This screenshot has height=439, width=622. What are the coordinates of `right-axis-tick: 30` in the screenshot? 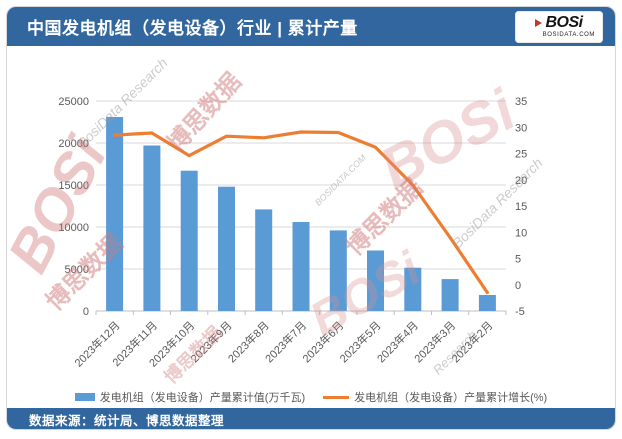 It's located at (521, 128).